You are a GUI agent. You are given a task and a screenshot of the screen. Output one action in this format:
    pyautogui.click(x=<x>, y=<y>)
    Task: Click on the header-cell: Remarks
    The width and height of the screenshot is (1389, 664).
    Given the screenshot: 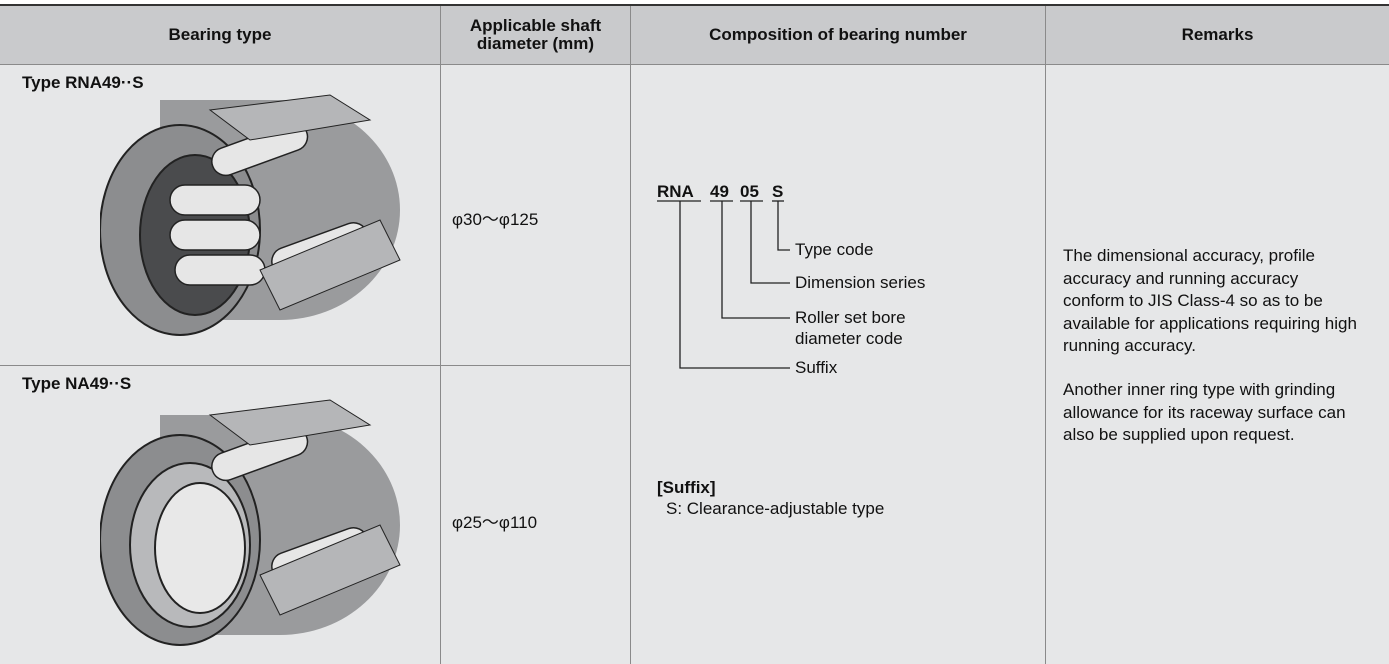 What is the action you would take?
    pyautogui.click(x=1217, y=35)
    